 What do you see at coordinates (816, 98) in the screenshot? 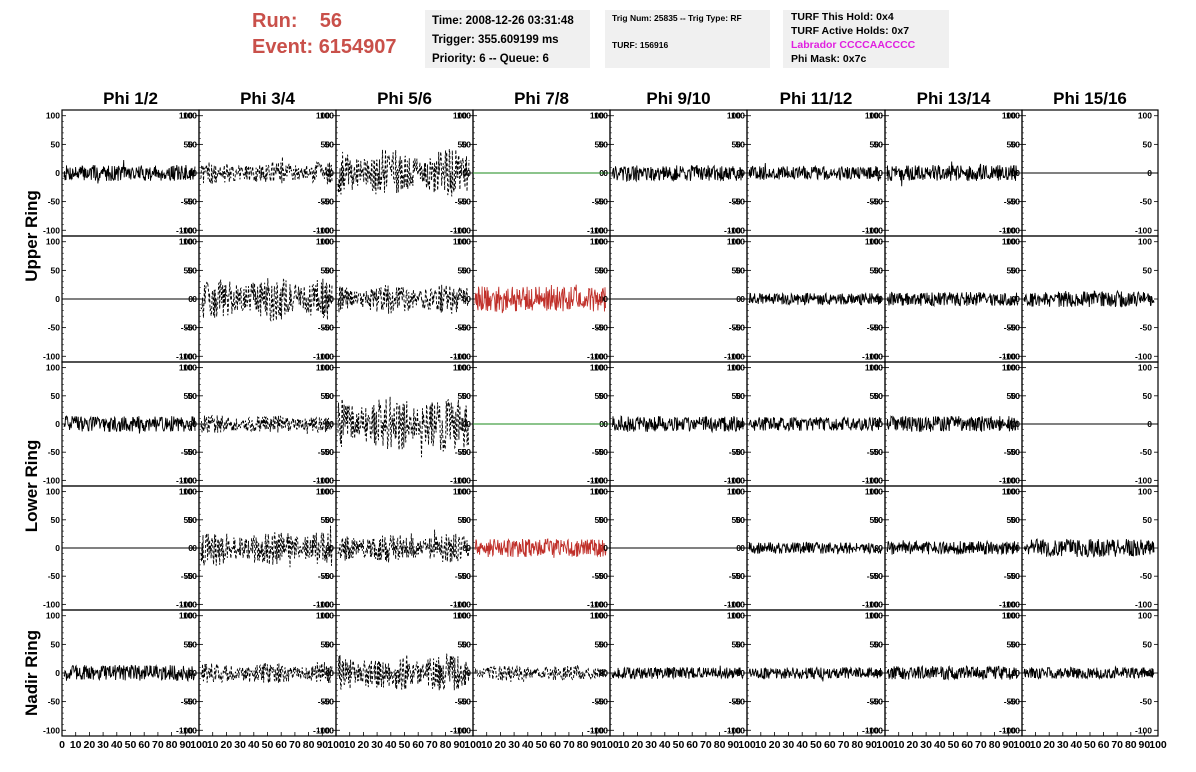
I see `phi-title: Phi 11/12` at bounding box center [816, 98].